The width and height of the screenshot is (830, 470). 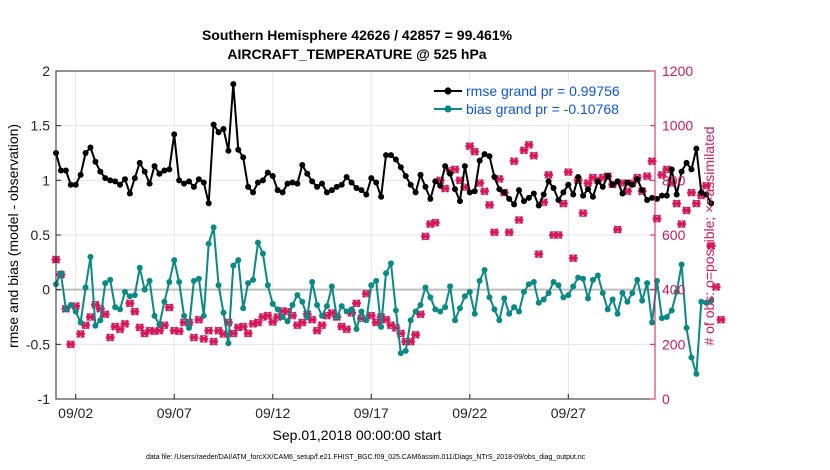 I want to click on y-right-tick-label: 1000, so click(x=677, y=126).